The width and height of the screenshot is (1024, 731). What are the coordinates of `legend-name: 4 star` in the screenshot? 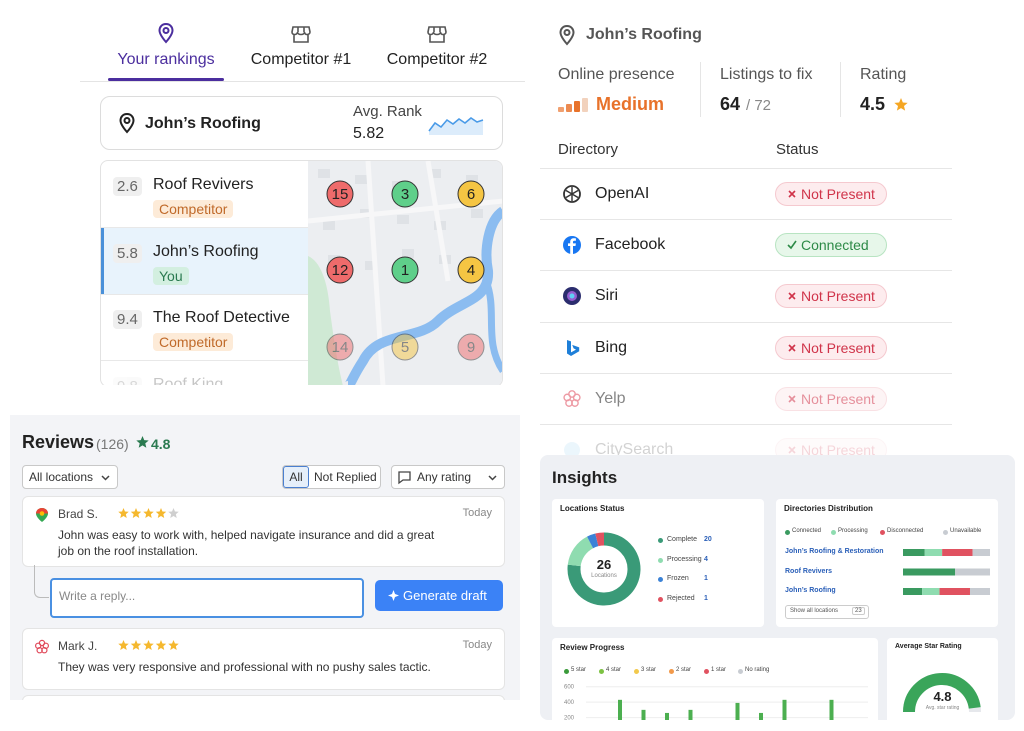 It's located at (614, 670).